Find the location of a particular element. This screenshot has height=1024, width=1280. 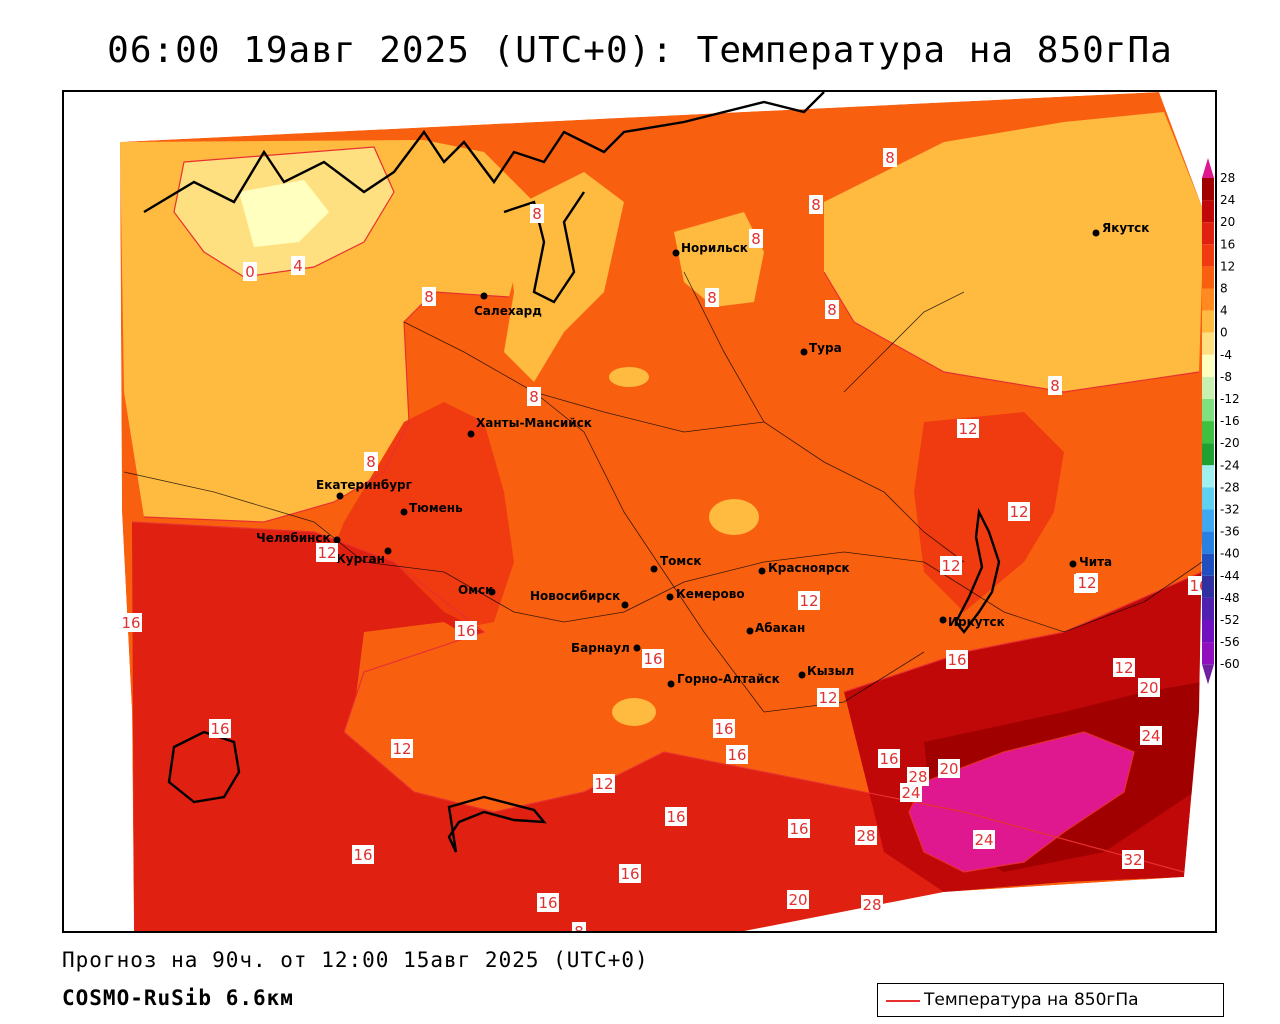

svg-text: Тура is located at coordinates (825, 348).